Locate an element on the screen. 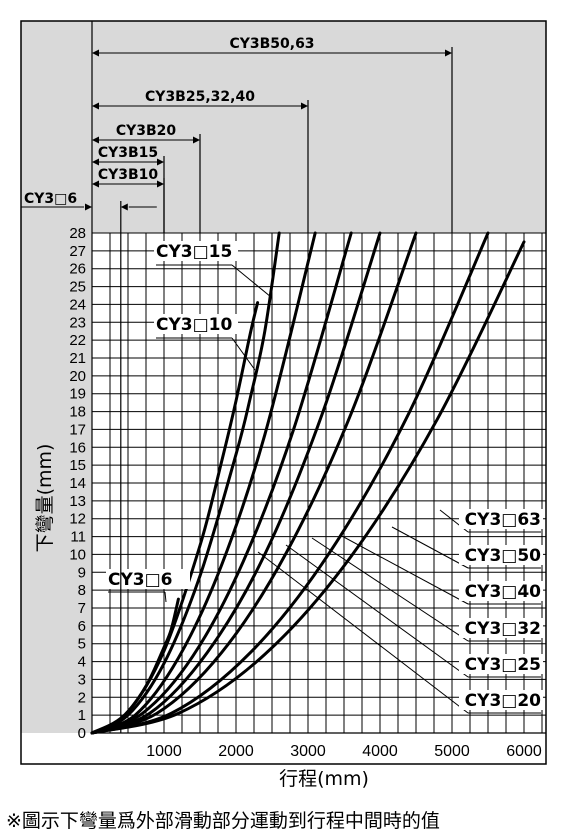 Image resolution: width=566 pixels, height=837 pixels. range-label: CY3□6 is located at coordinates (50, 199).